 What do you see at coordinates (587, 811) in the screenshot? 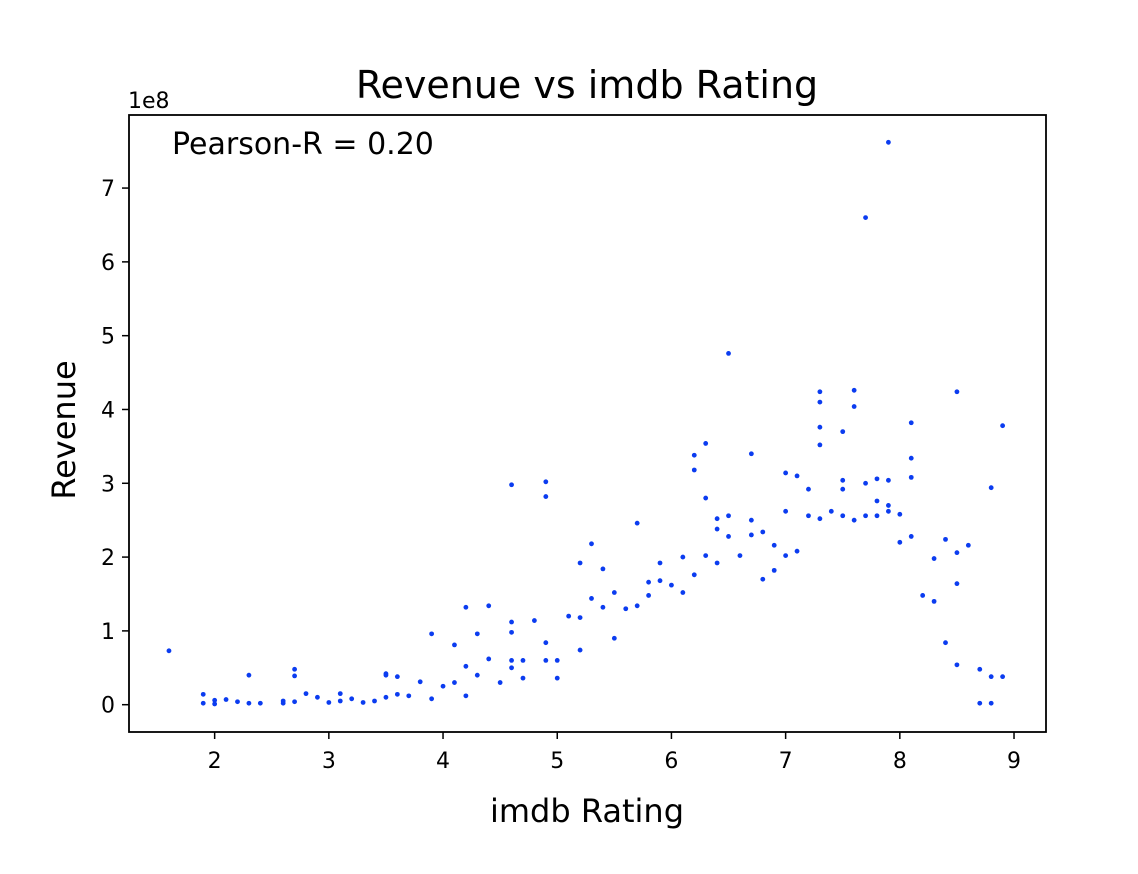
I see `x-axis-label: imdb Rating` at bounding box center [587, 811].